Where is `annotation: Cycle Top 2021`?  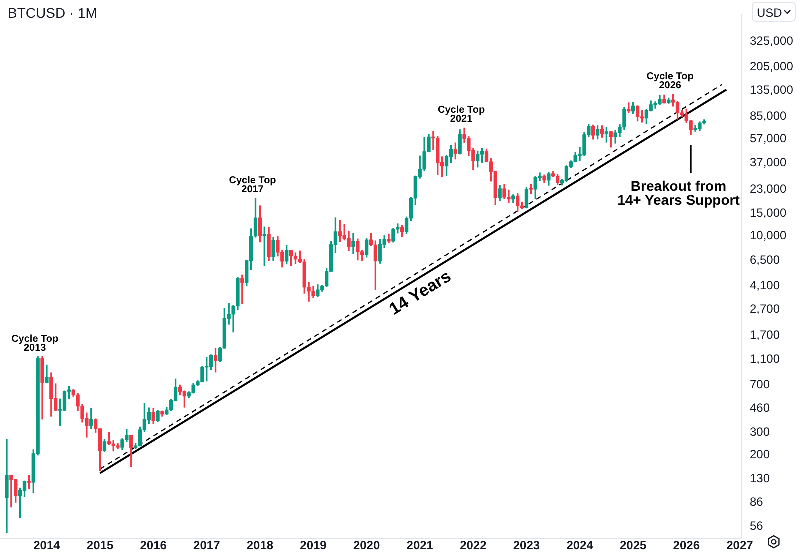 annotation: Cycle Top 2021 is located at coordinates (462, 115).